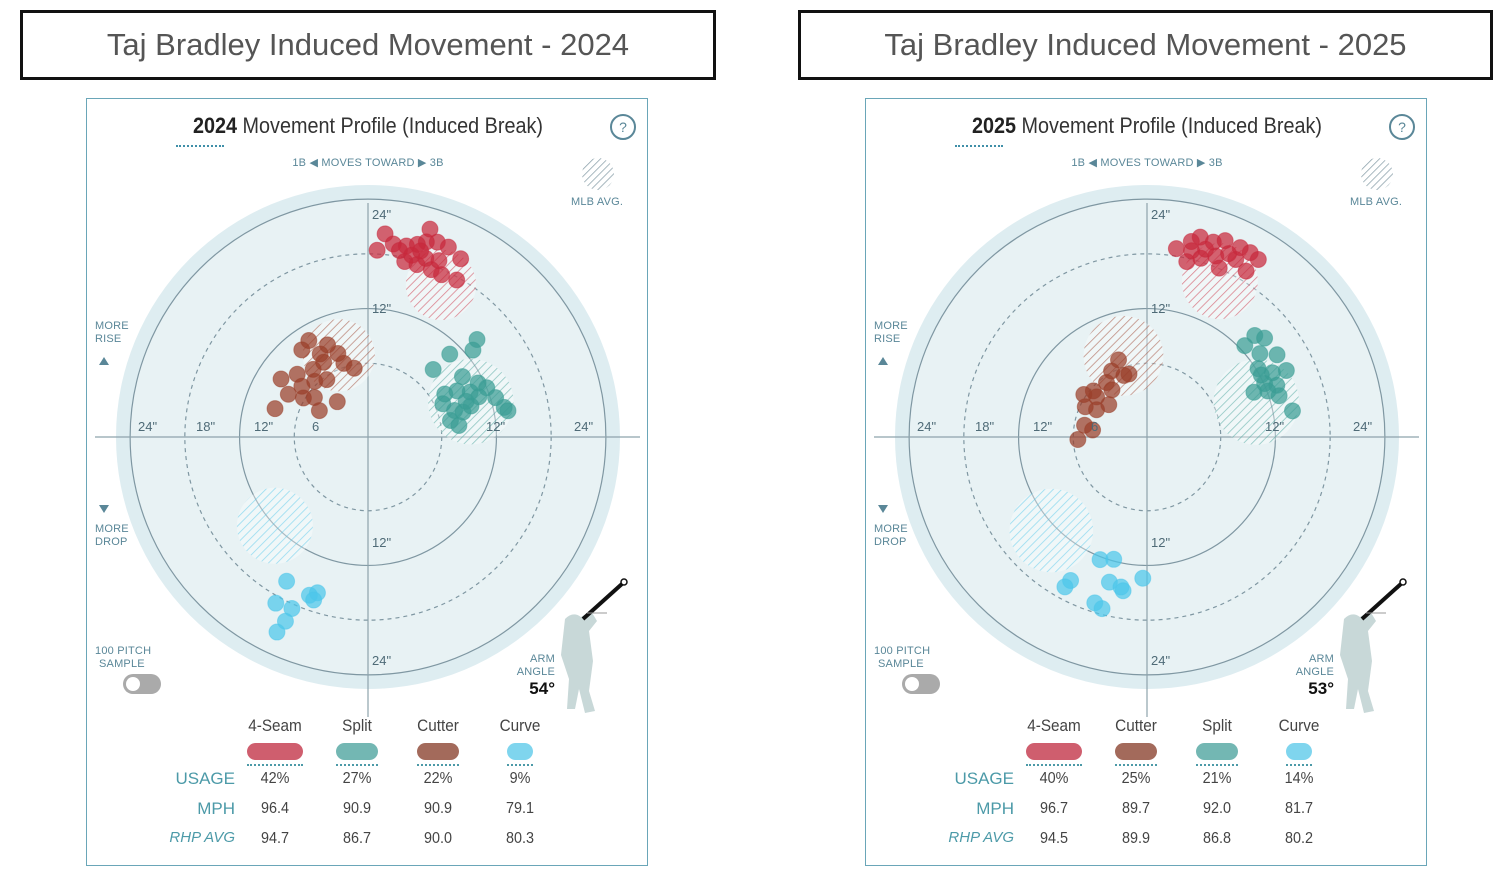  What do you see at coordinates (1321, 659) in the screenshot?
I see `arm-label-1: ARM` at bounding box center [1321, 659].